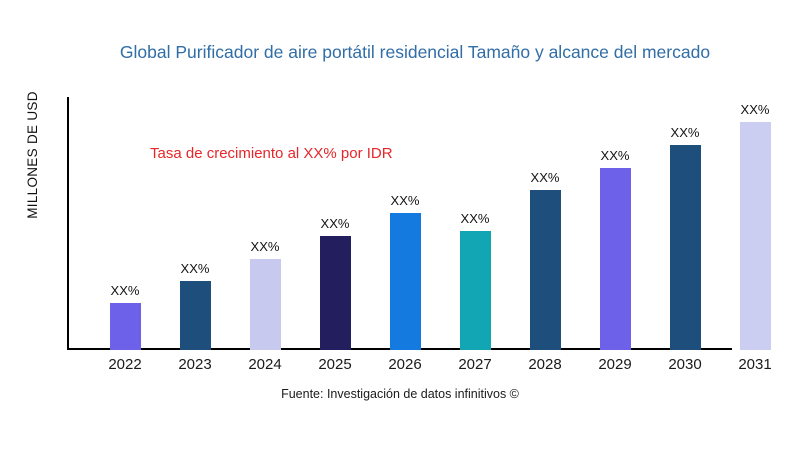 The image size is (800, 450). I want to click on bar-value-label-2028: XX%, so click(545, 177).